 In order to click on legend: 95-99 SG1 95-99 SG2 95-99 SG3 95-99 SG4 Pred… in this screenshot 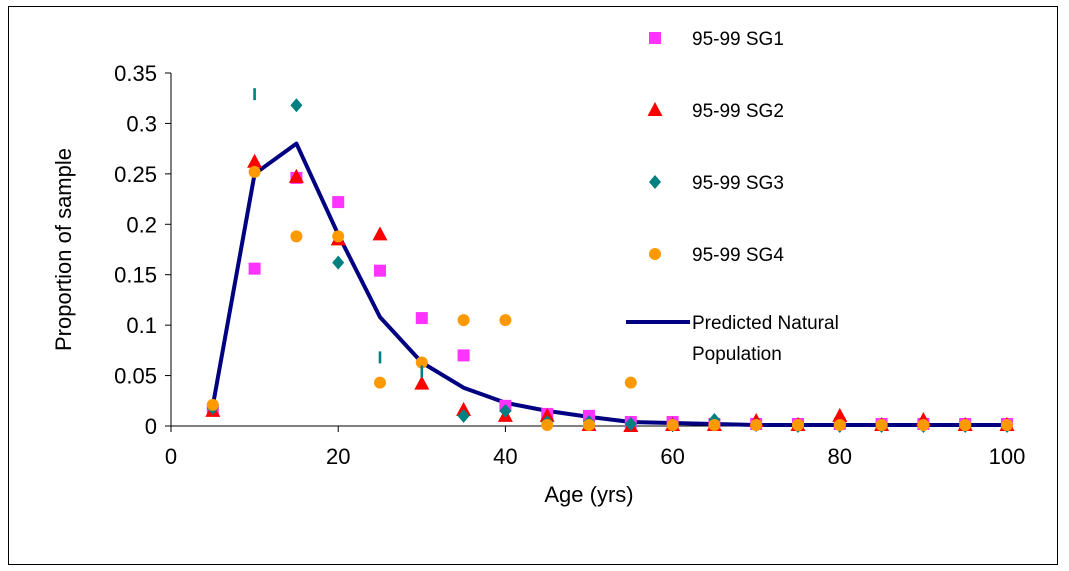, I will do `click(732, 197)`.